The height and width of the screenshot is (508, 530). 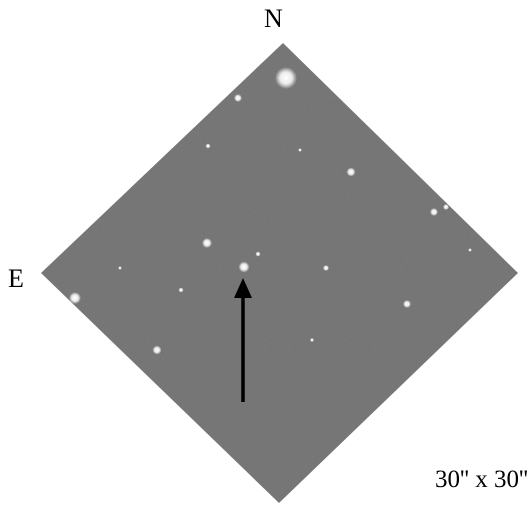 I want to click on scale-label: 30'' x 30'', so click(x=481, y=479).